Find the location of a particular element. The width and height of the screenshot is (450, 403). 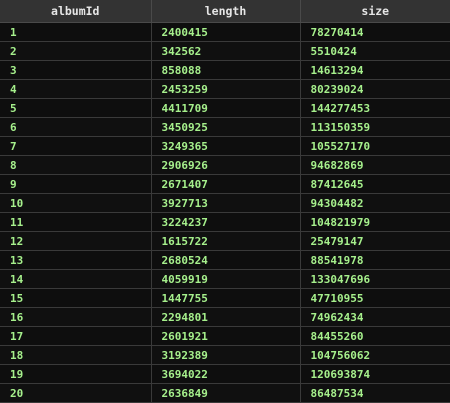

table-row: 9 2671407 87412645 is located at coordinates (225, 184).